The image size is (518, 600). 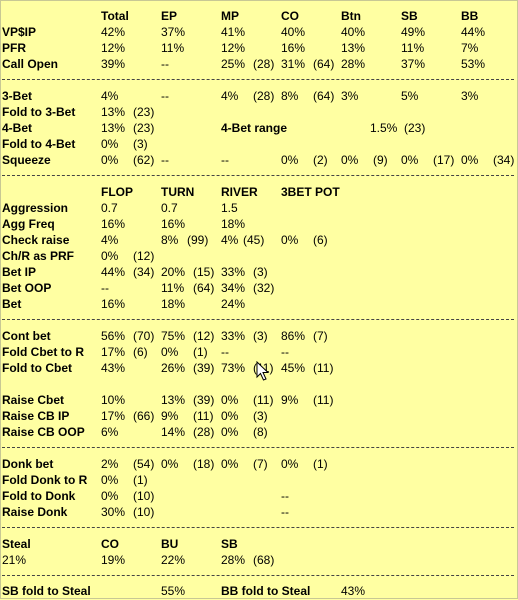 I want to click on stat-cell: 2%, so click(x=110, y=464).